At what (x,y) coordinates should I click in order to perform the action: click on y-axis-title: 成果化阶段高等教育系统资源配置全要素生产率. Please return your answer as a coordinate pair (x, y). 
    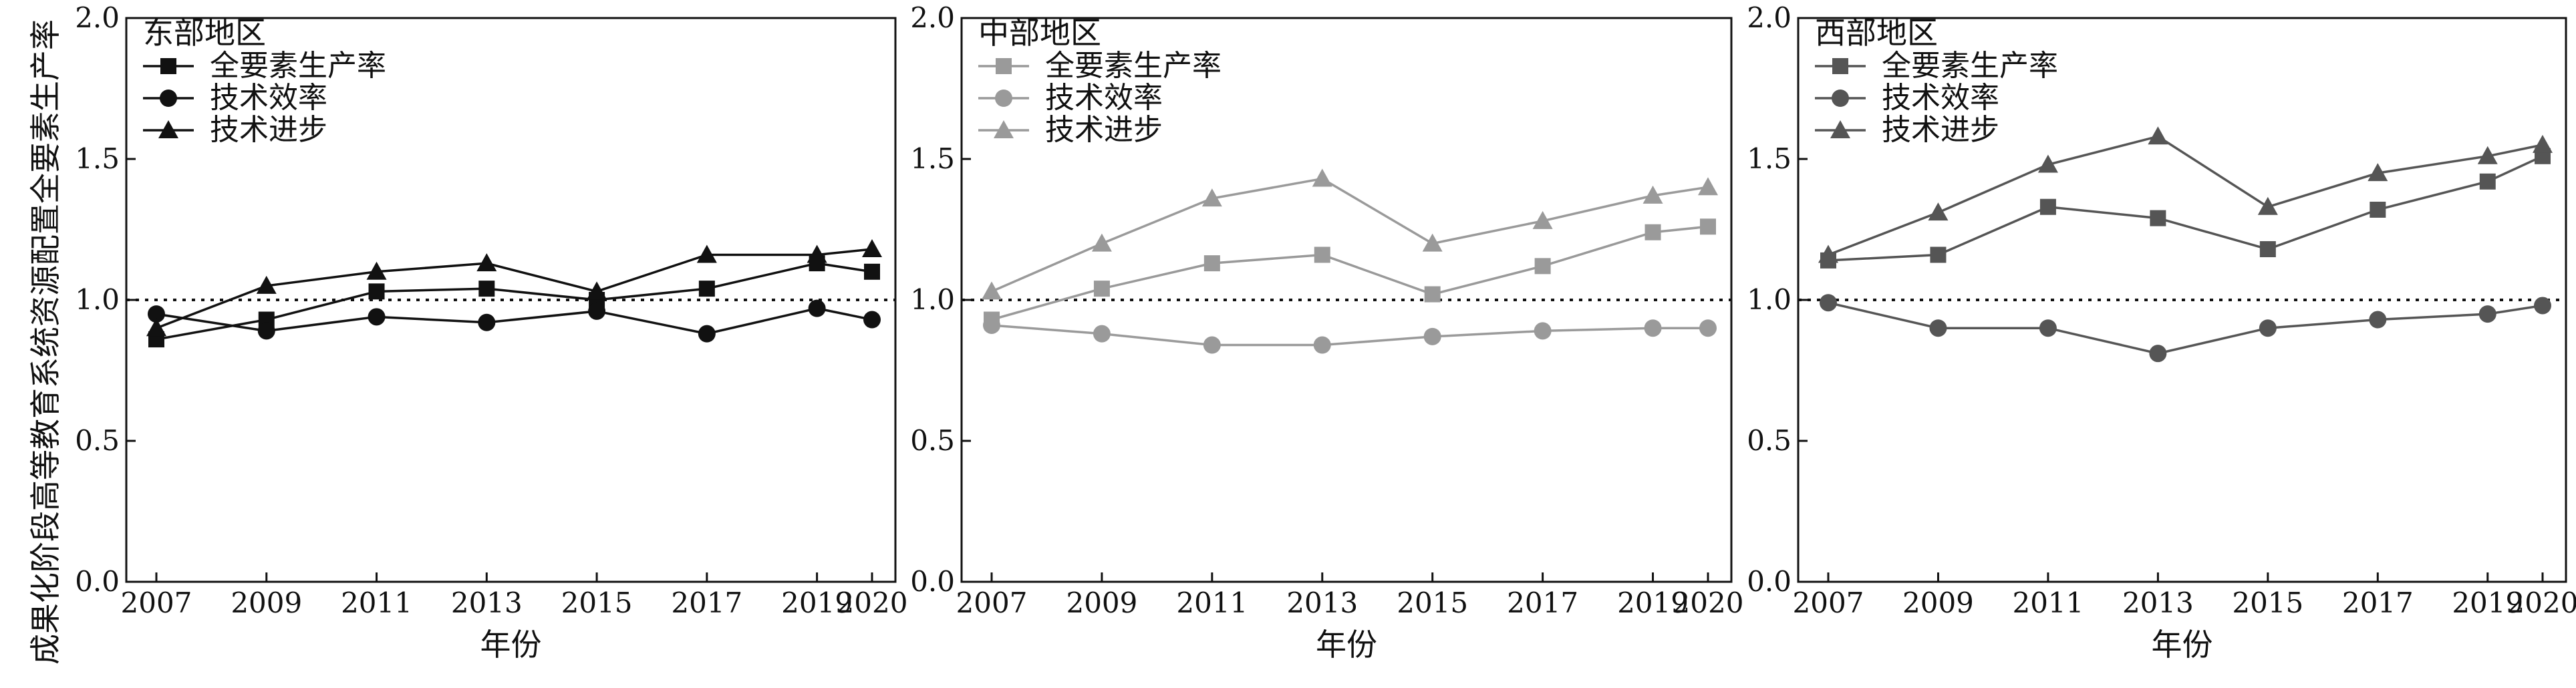
    Looking at the image, I should click on (45, 342).